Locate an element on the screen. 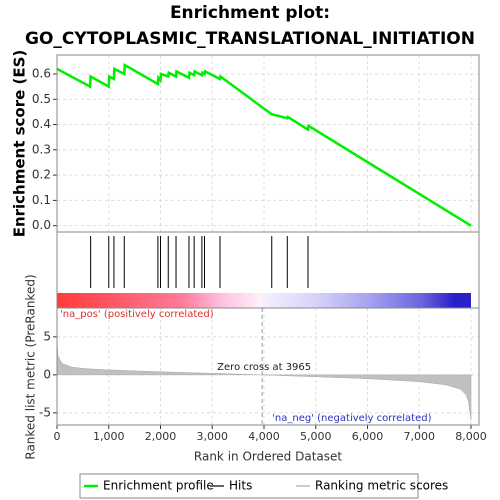  chart-title: Enrichment plot: is located at coordinates (250, 13).